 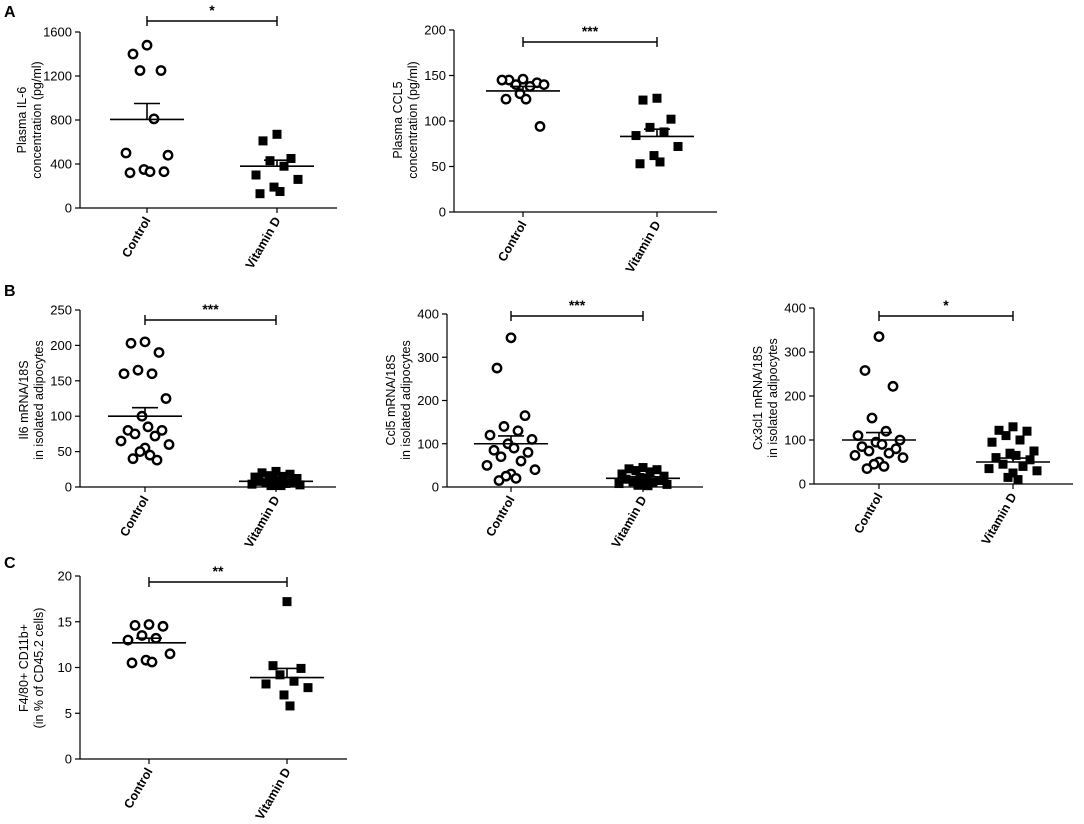 I want to click on significance-label: *, so click(x=946, y=305).